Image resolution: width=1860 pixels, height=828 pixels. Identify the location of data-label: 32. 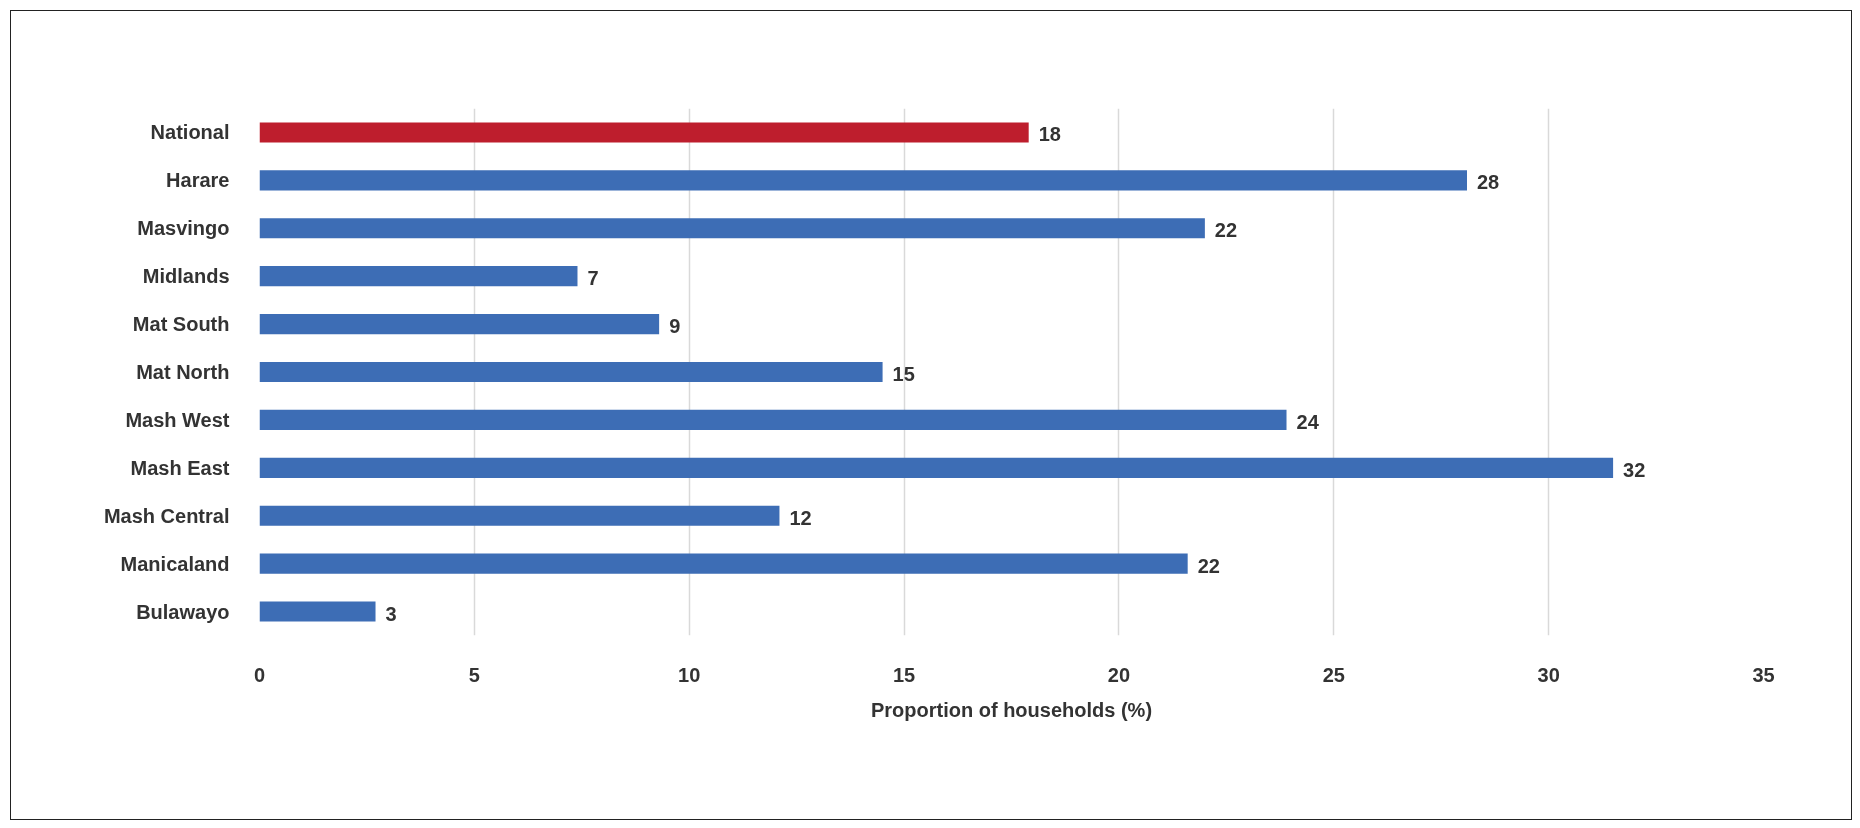
(1634, 469).